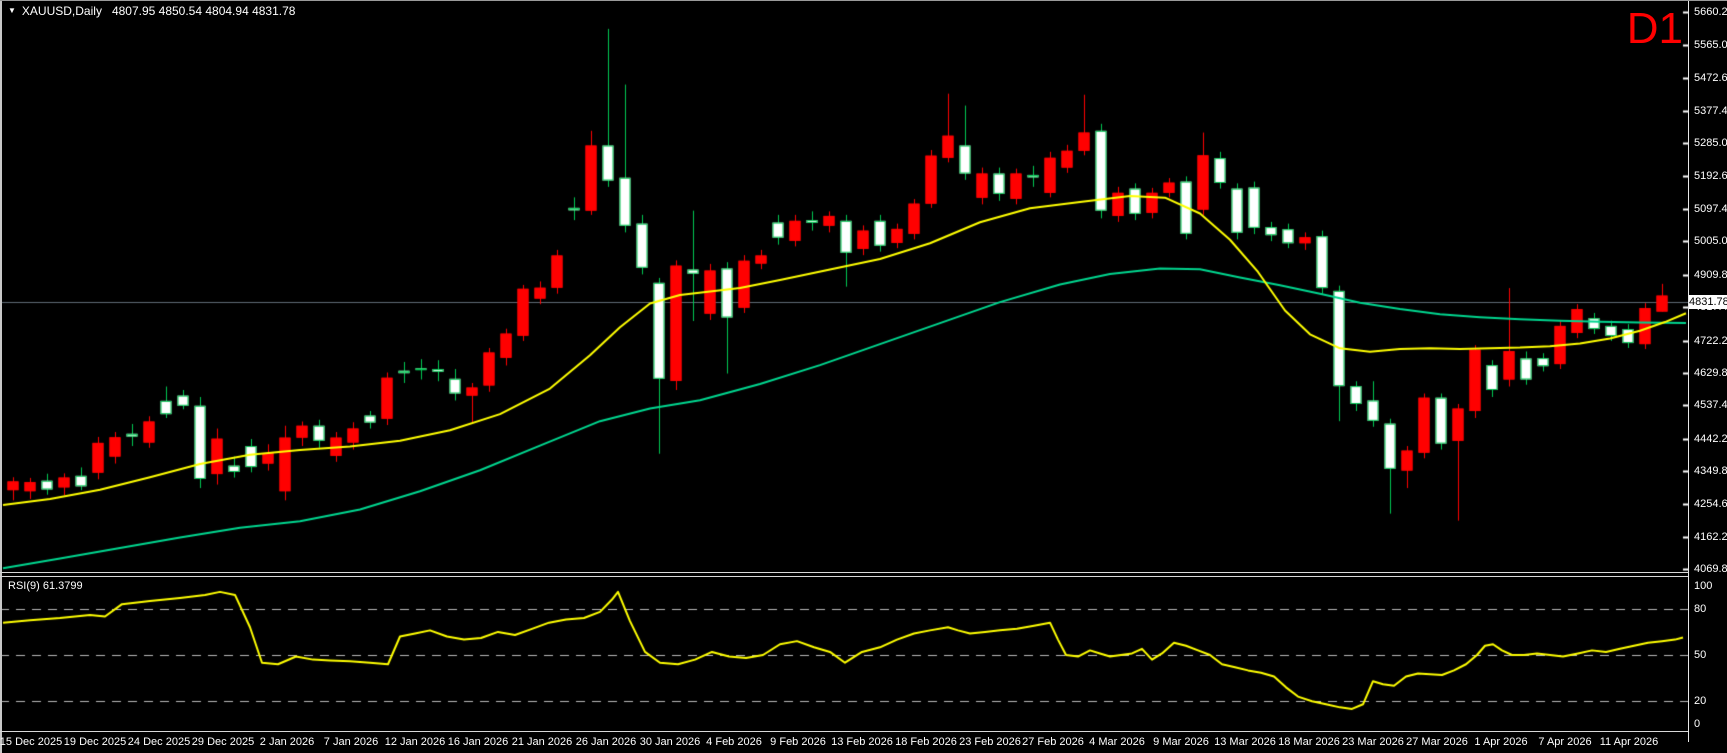 This screenshot has width=1727, height=753. Describe the element at coordinates (1708, 302) in the screenshot. I see `current-price-tag: 4831.78` at that location.